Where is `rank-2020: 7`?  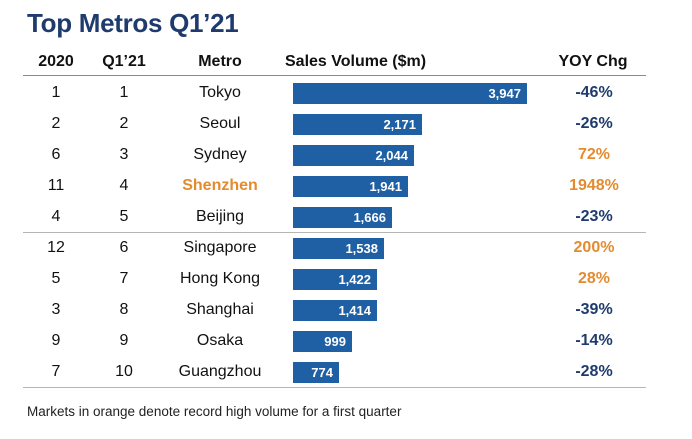
rank-2020: 7 is located at coordinates (56, 371).